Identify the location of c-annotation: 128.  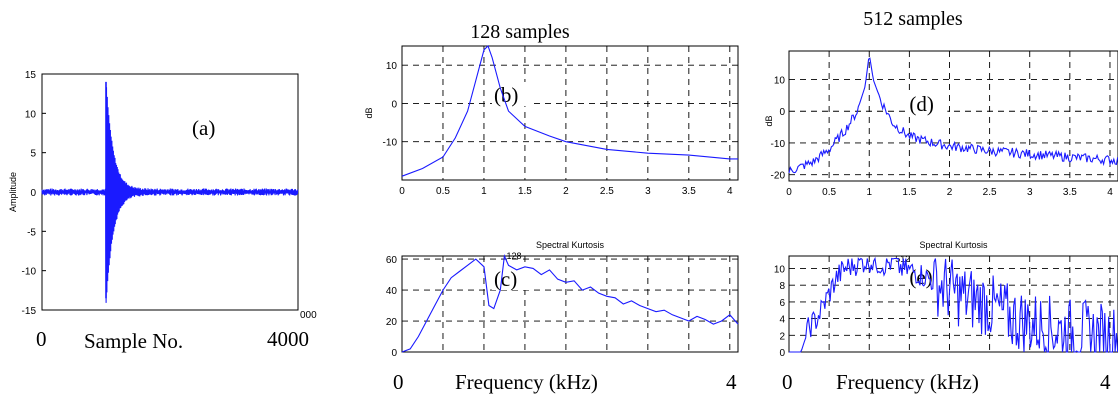
(513, 256).